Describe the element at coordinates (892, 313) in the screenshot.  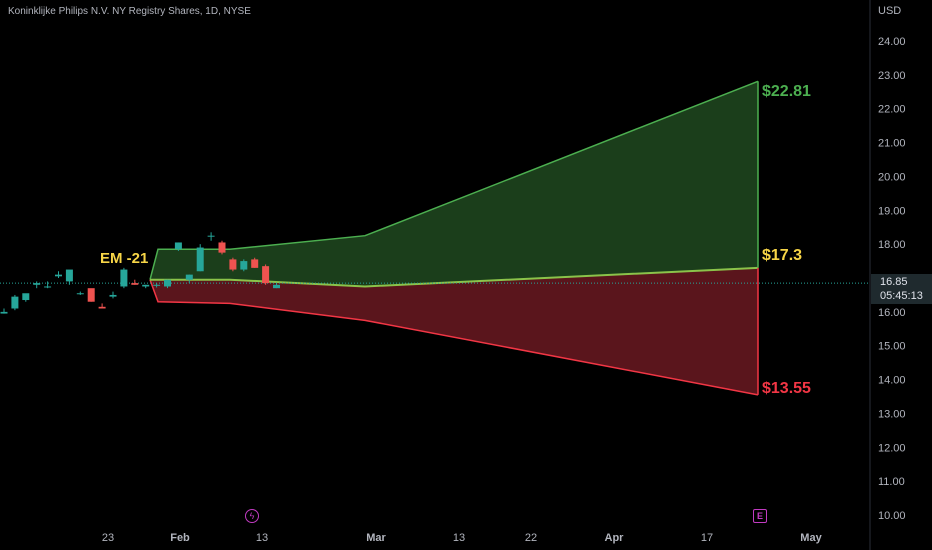
I see `y-tick-label: 16.00` at that location.